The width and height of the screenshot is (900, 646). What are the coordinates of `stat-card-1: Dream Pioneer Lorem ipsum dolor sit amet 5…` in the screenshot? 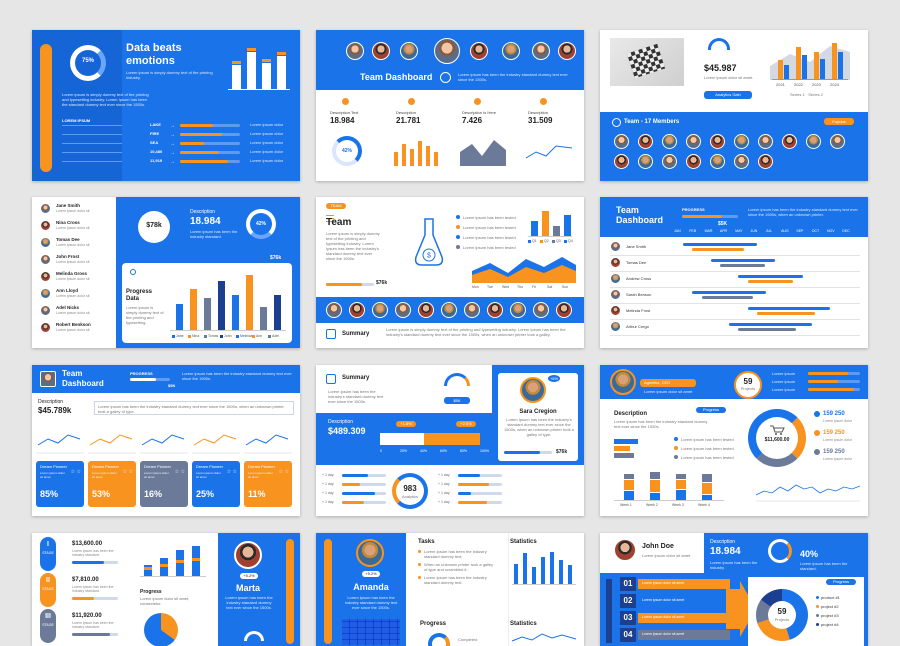 It's located at (112, 484).